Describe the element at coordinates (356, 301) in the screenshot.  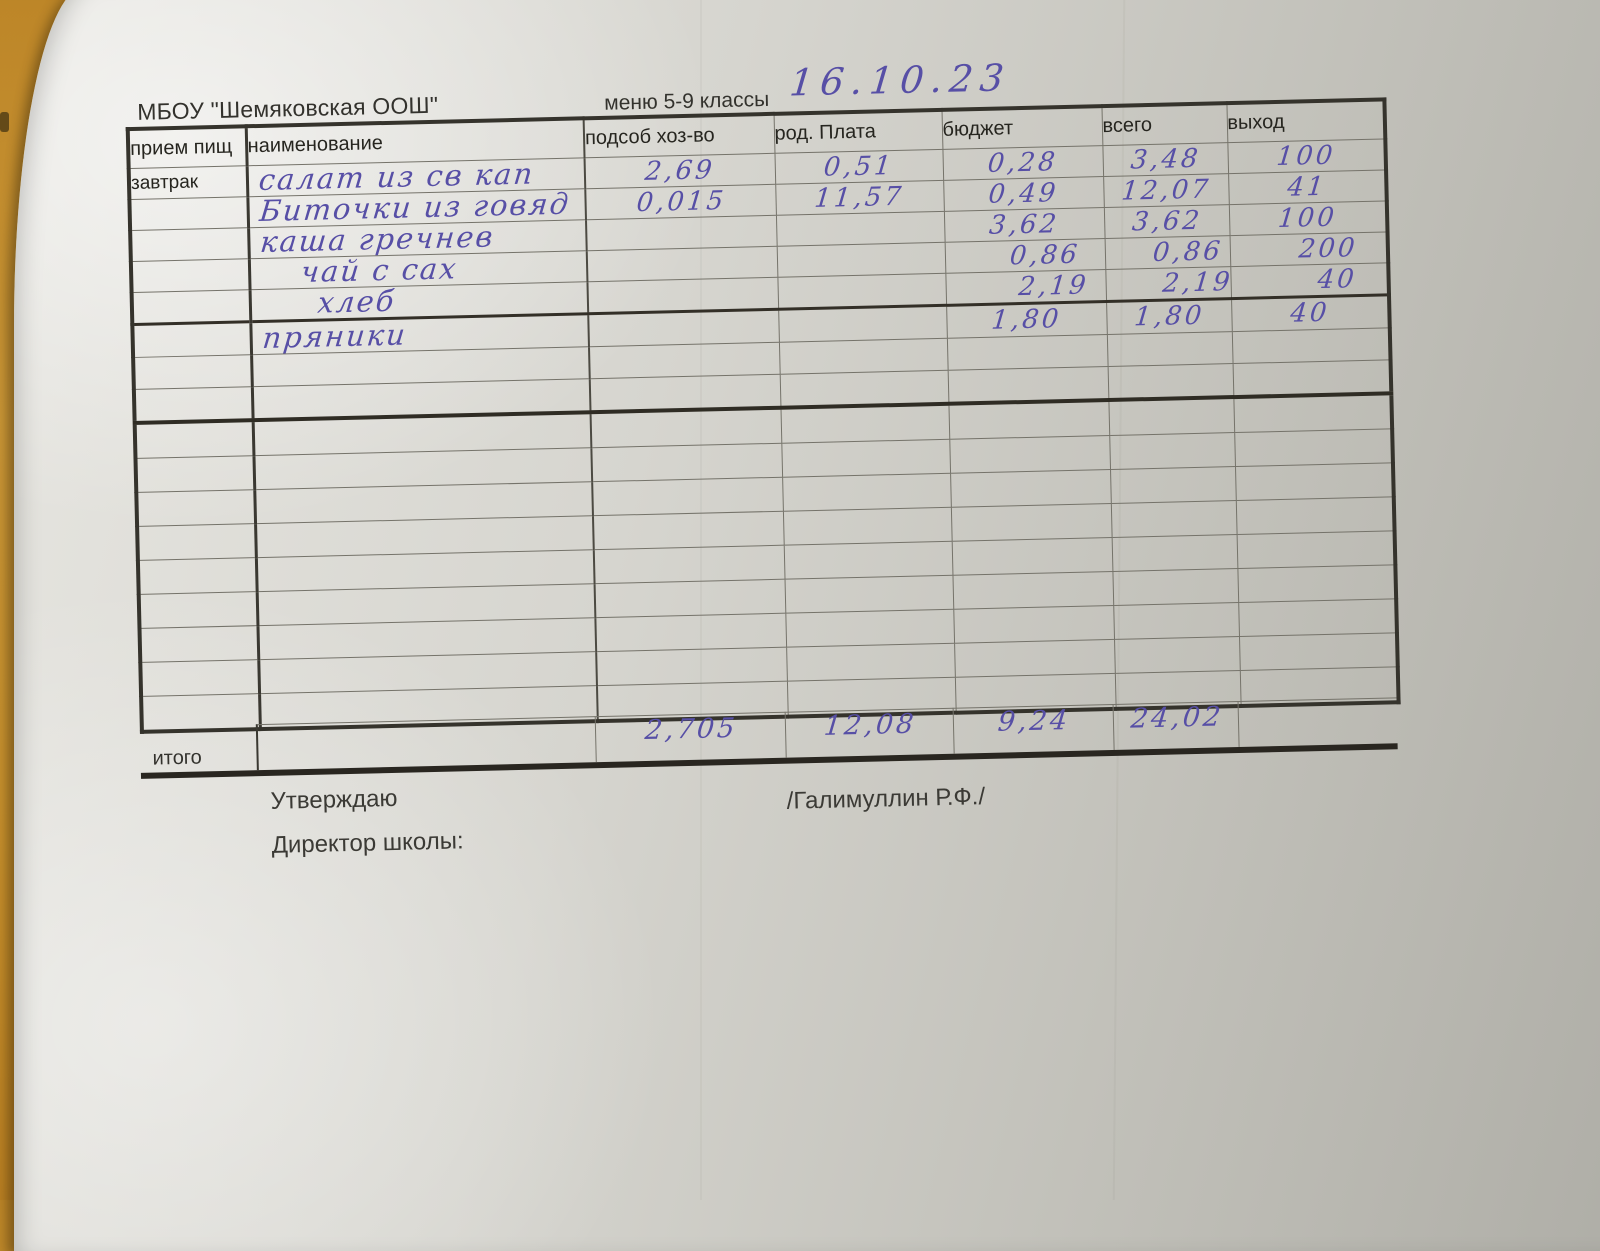
I see `handwritten-dish: хлеб` at that location.